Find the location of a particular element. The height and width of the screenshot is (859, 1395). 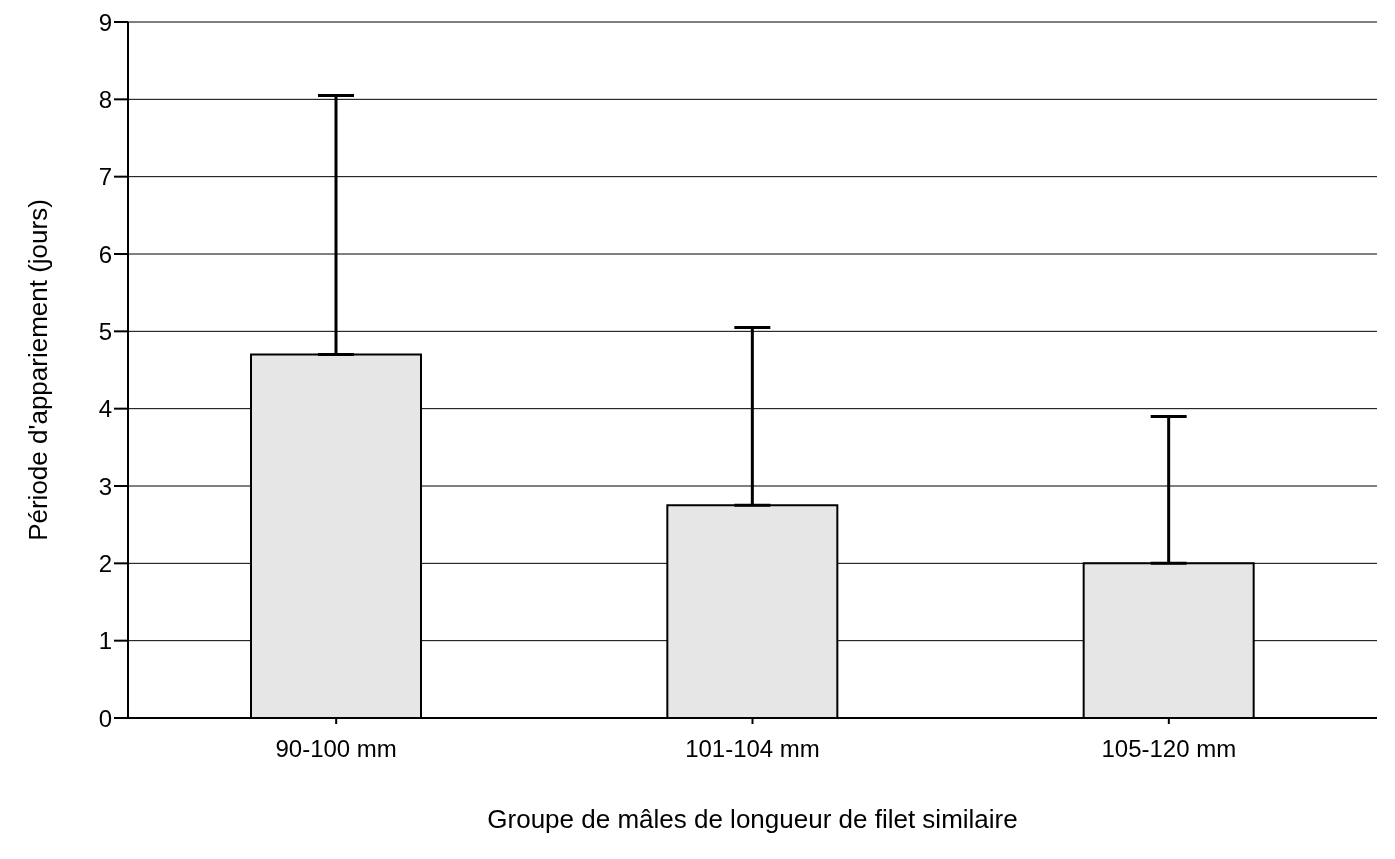

y-tick-label: 6 is located at coordinates (105, 254).